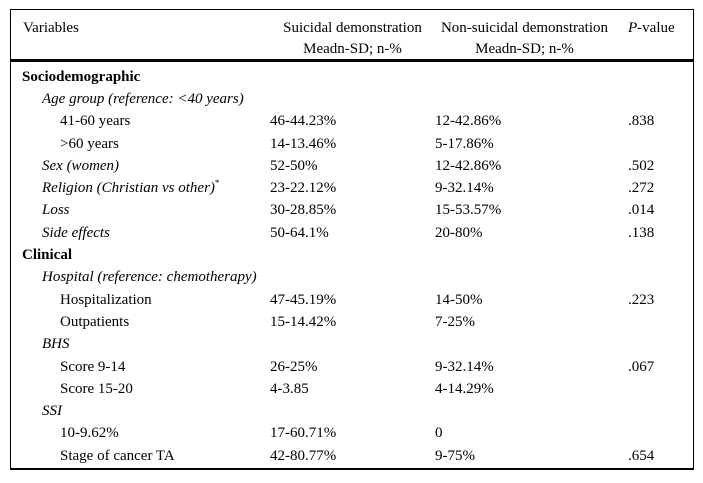  I want to click on cell-variable-label: Hospital (reference: chemotherapy), so click(140, 277).